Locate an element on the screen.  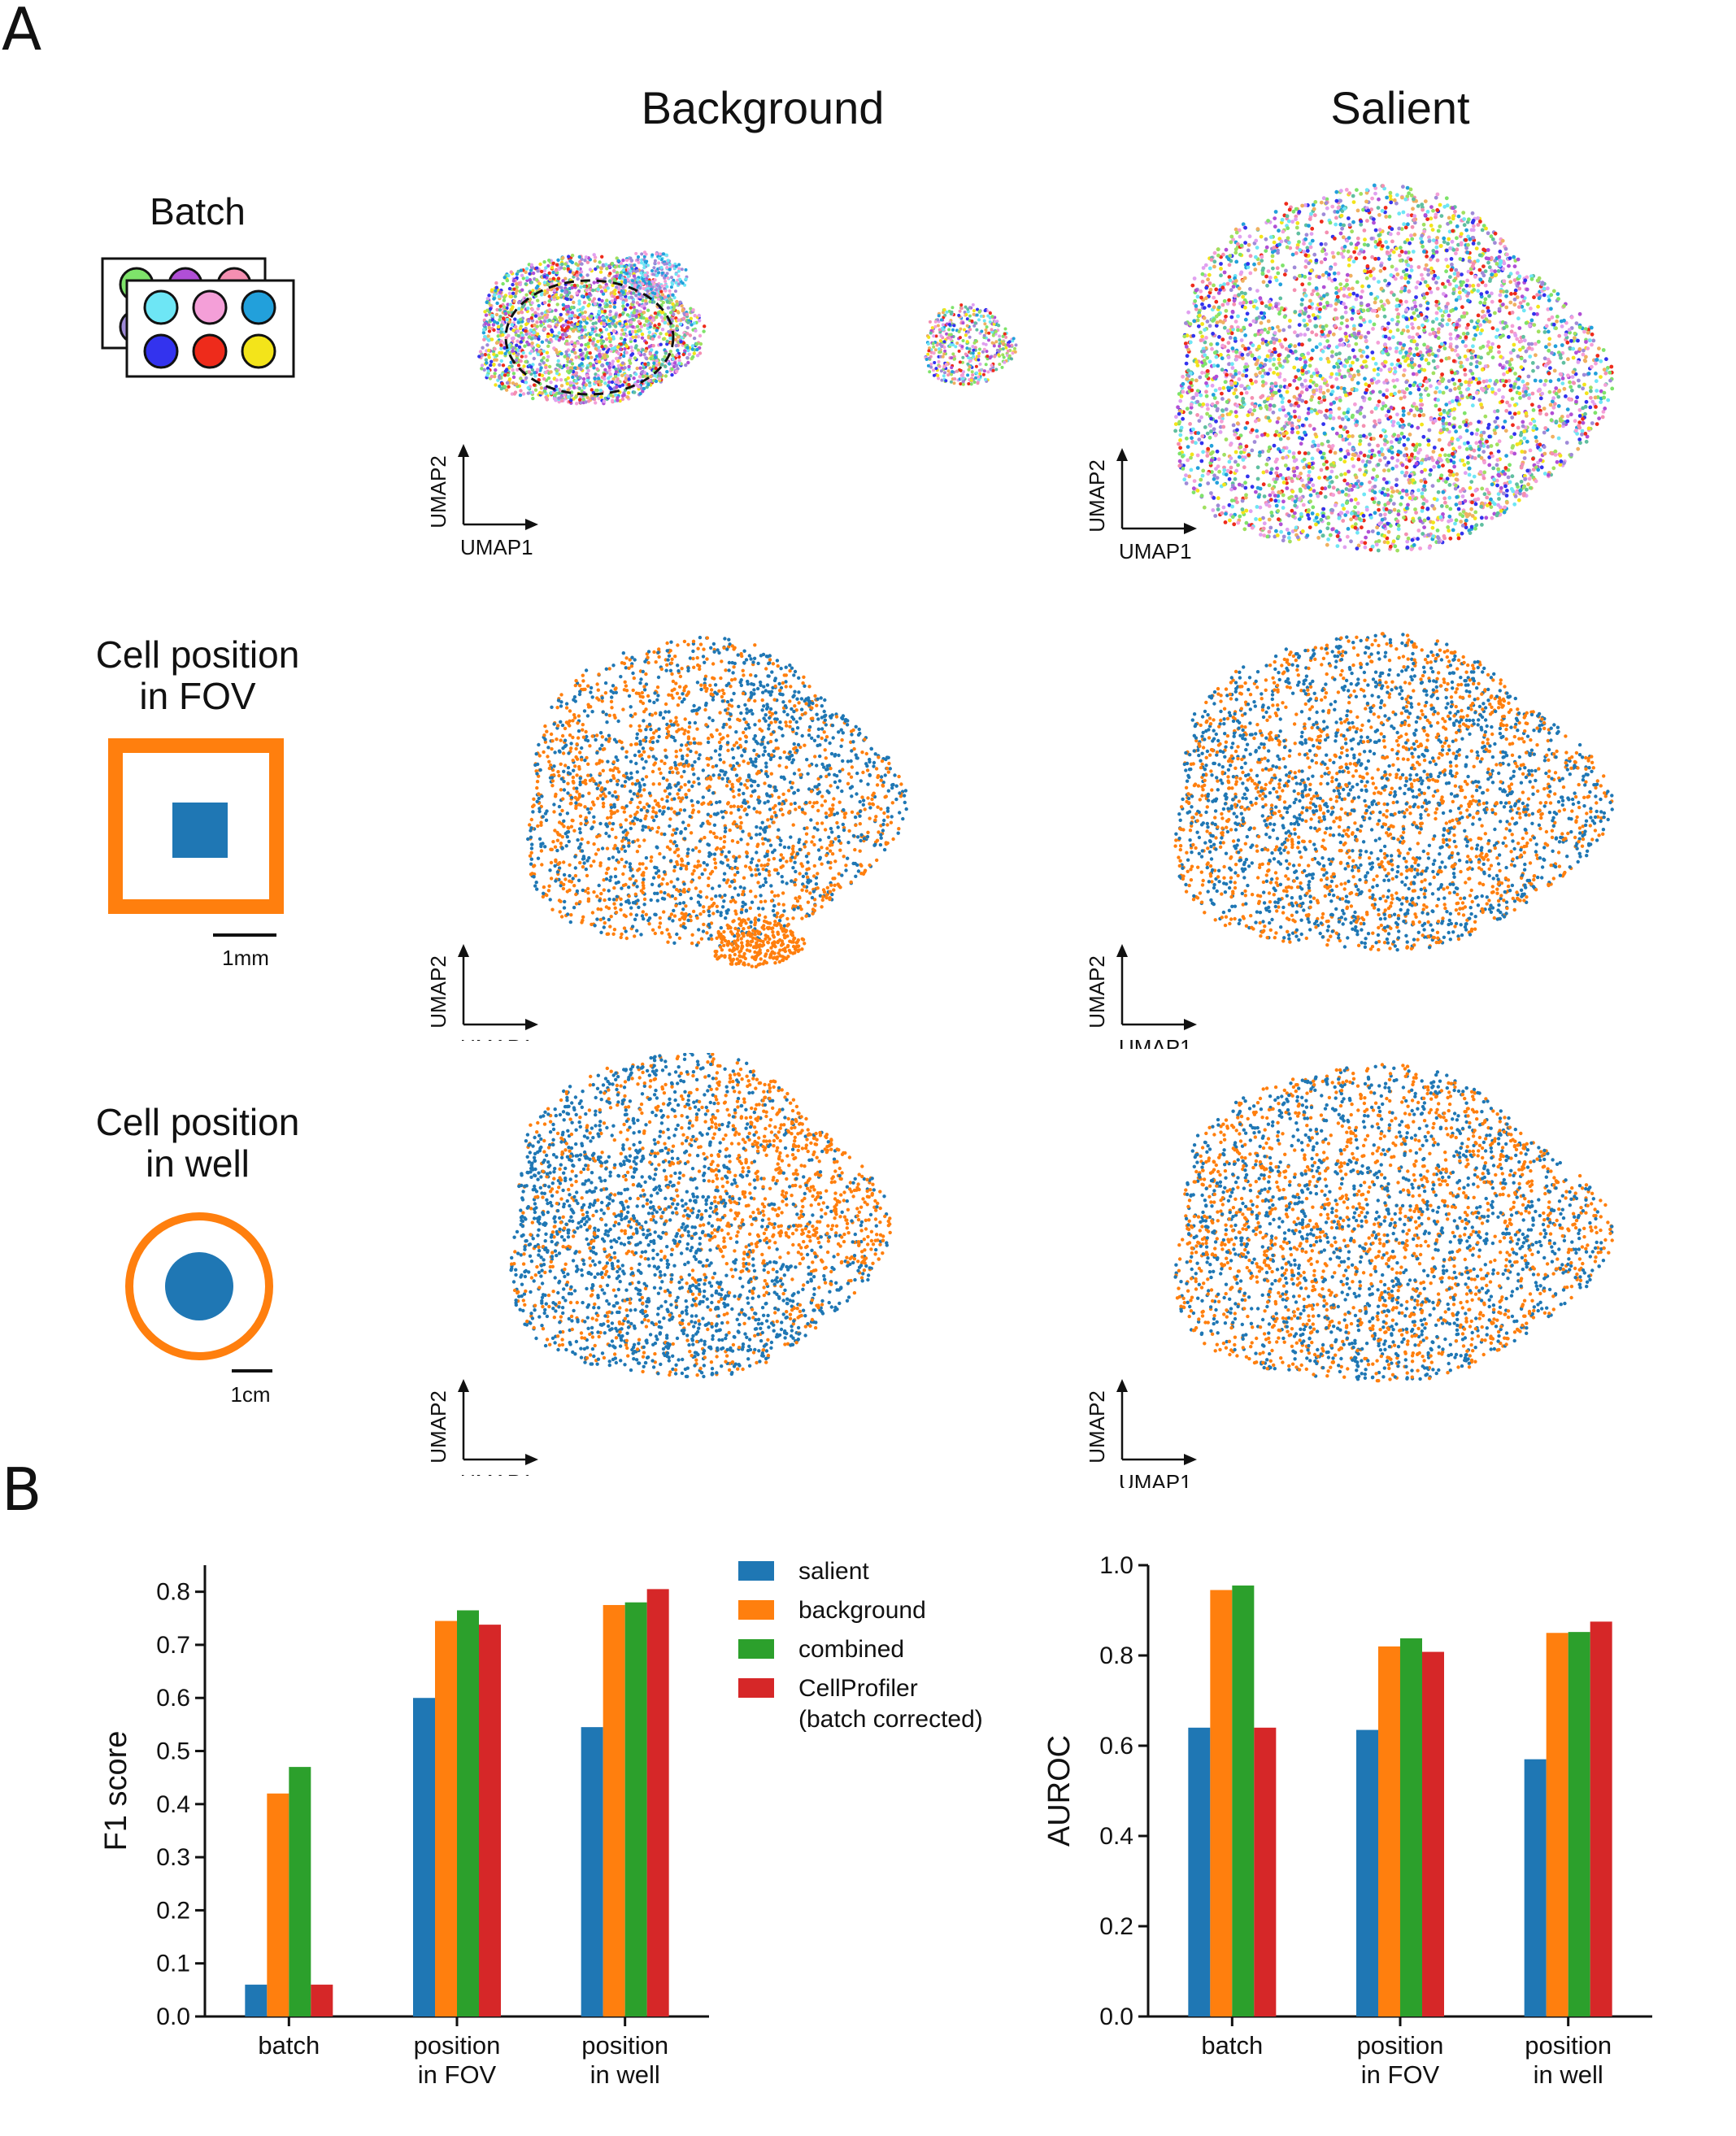
row-title-batch: Batch is located at coordinates (197, 212).